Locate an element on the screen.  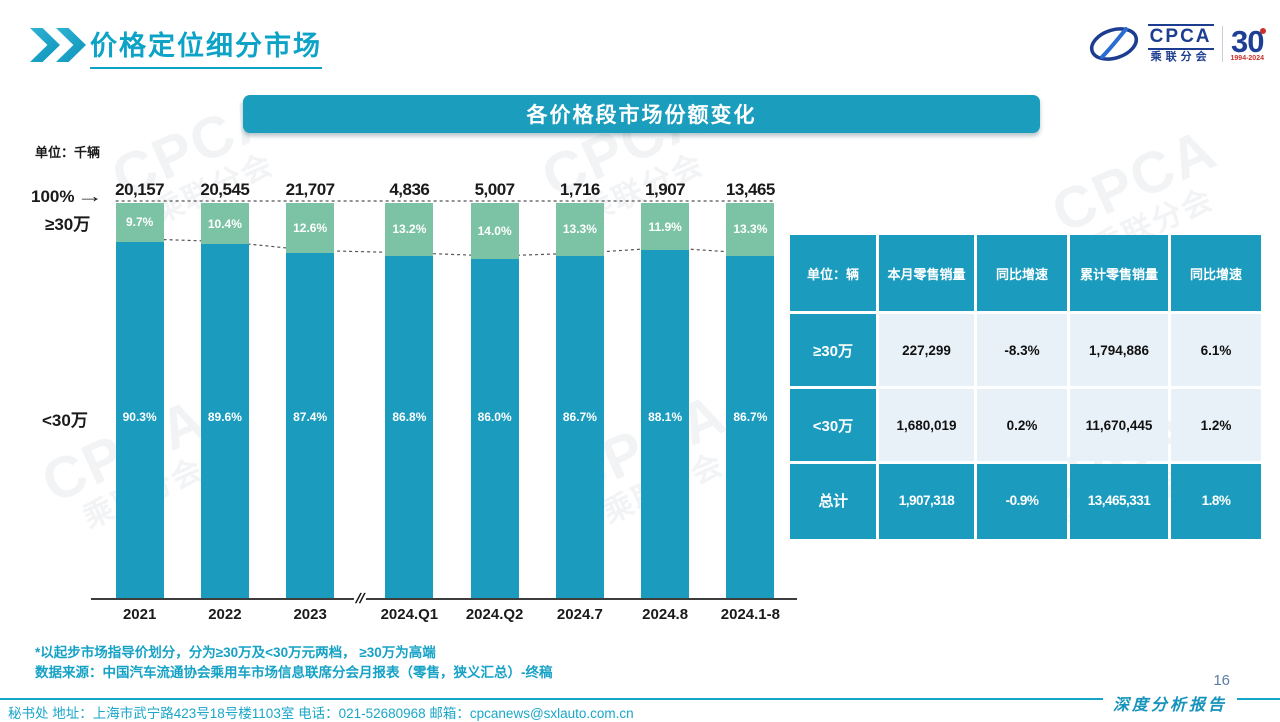
table-row-label: 总计 is located at coordinates (833, 501).